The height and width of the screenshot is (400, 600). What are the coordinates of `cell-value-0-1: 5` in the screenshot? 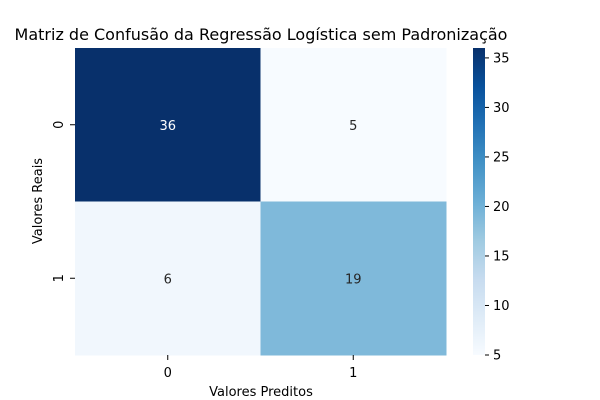 It's located at (353, 126).